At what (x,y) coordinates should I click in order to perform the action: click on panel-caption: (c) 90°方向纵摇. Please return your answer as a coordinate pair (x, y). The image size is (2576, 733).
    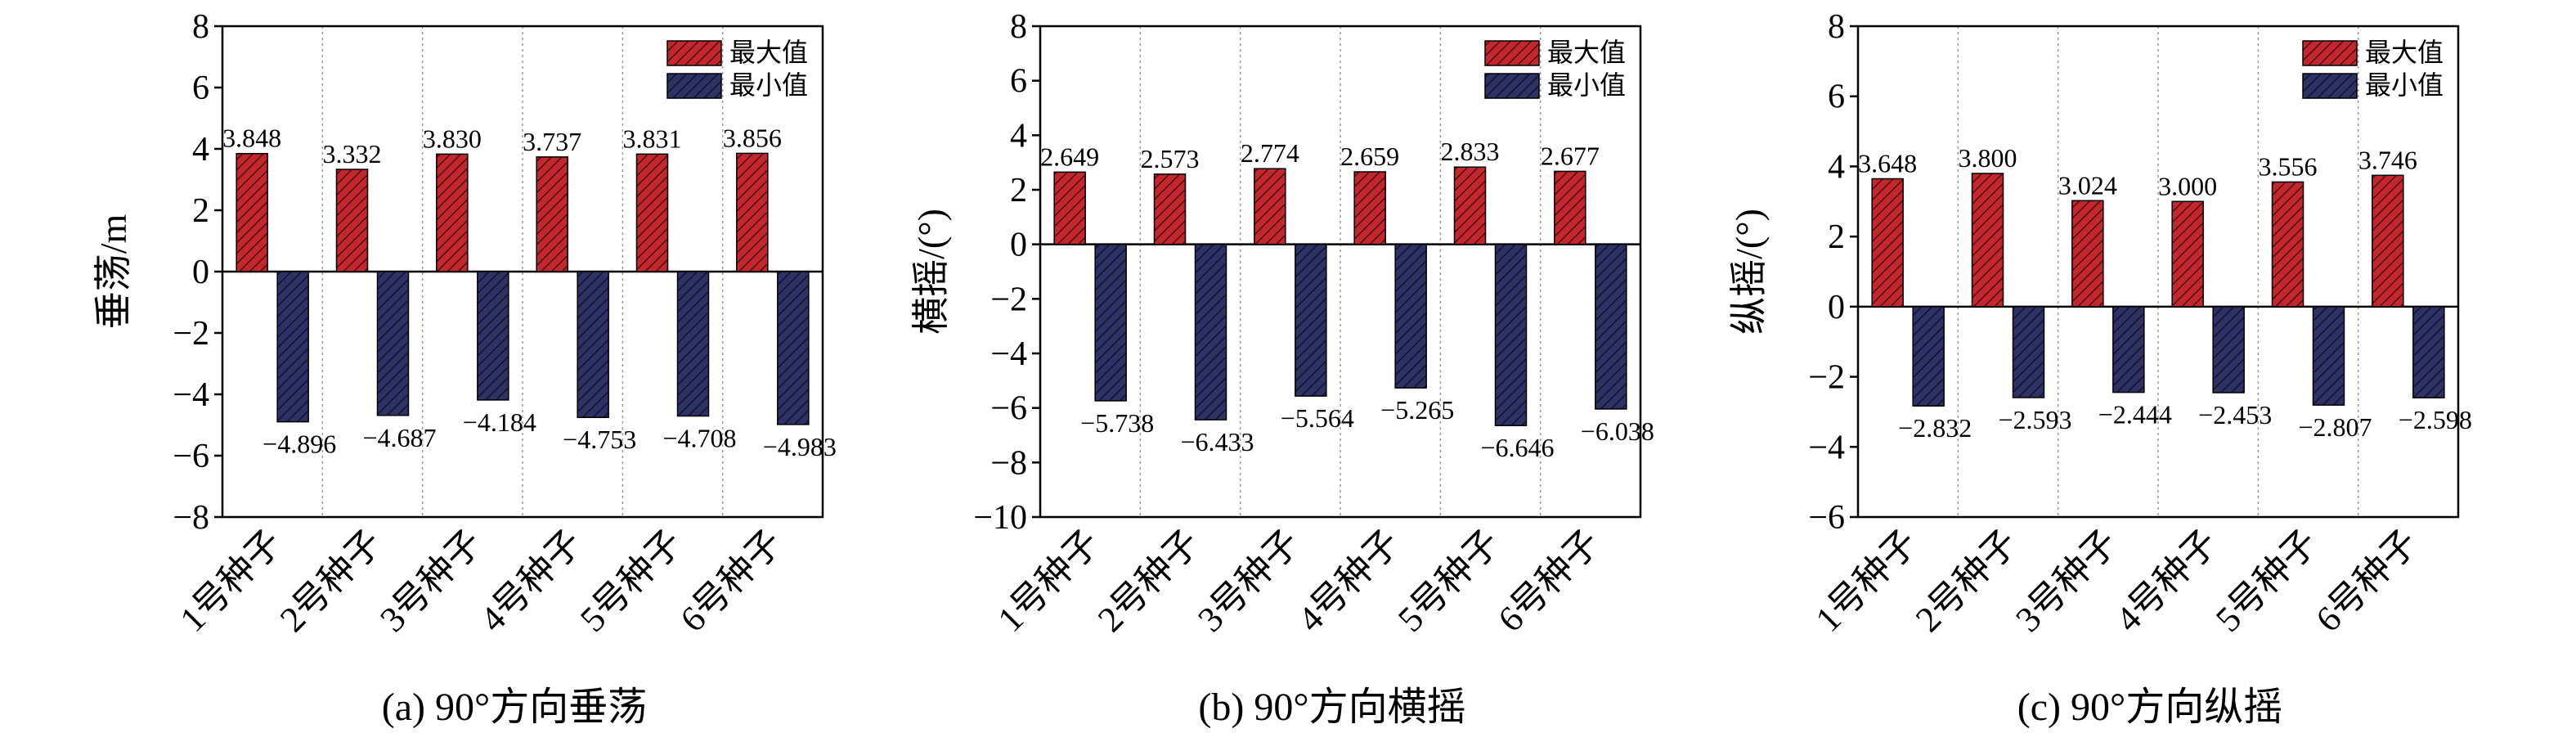
    Looking at the image, I should click on (2149, 707).